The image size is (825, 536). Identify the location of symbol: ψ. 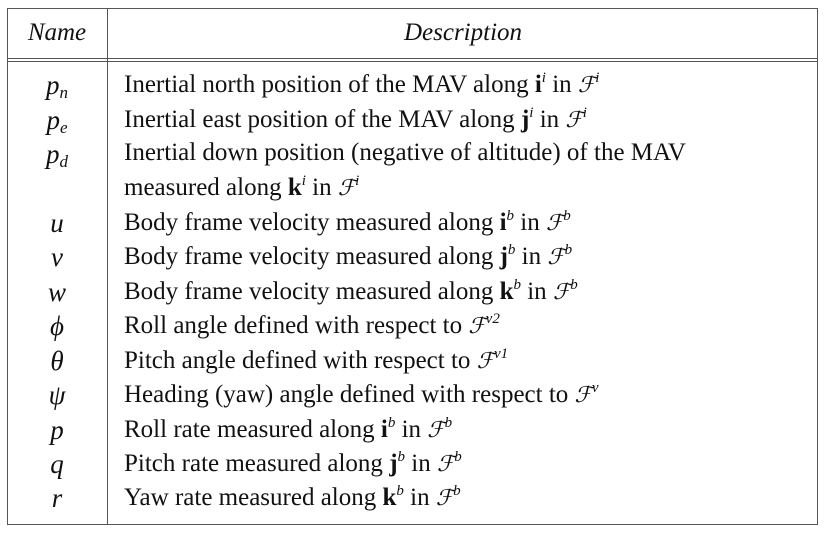
(57, 395).